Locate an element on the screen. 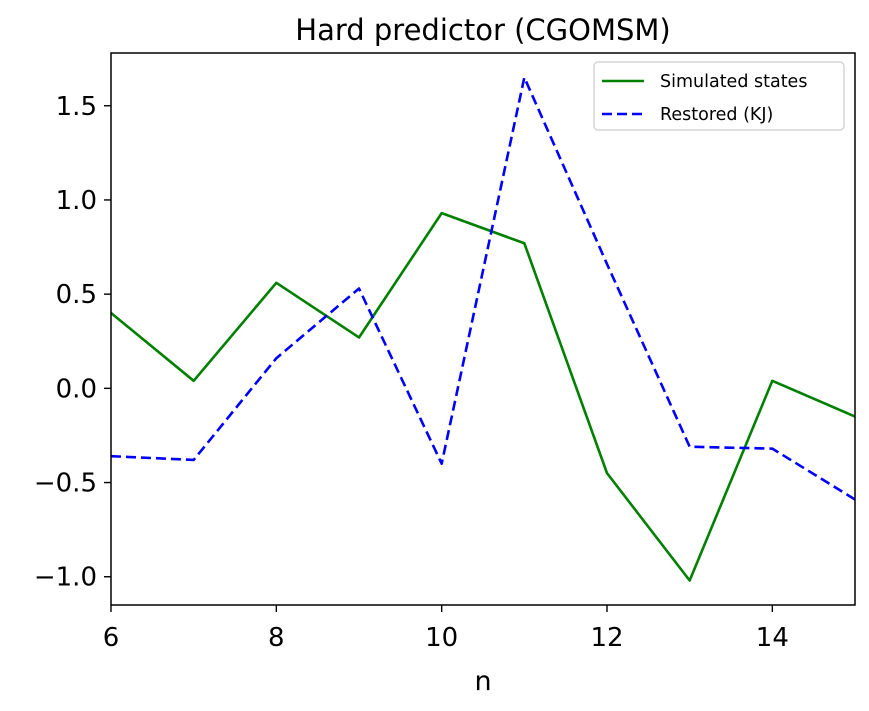 This screenshot has height=711, width=869. x-tick-label: 6 is located at coordinates (111, 638).